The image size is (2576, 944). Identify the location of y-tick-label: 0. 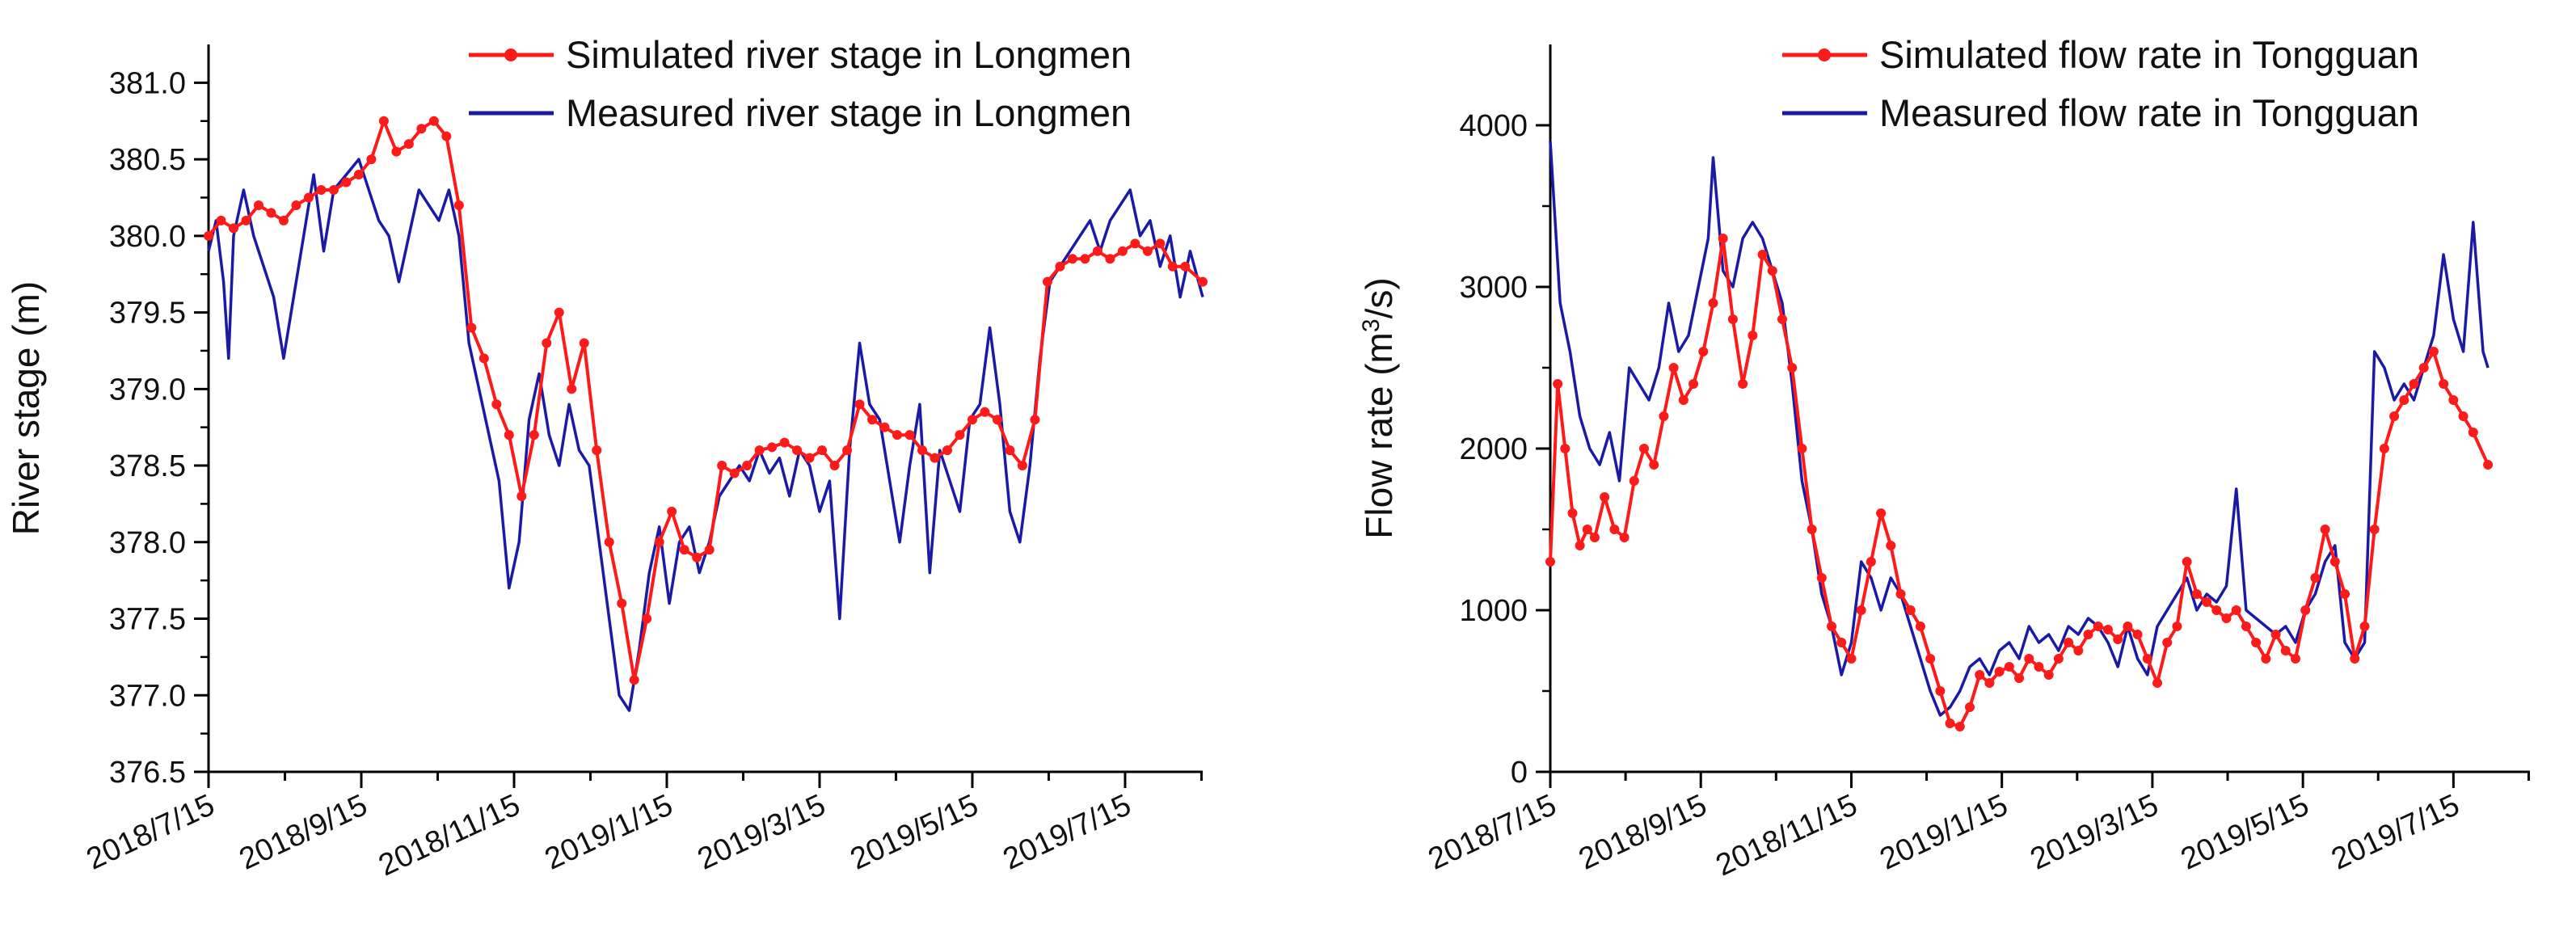
(1519, 773).